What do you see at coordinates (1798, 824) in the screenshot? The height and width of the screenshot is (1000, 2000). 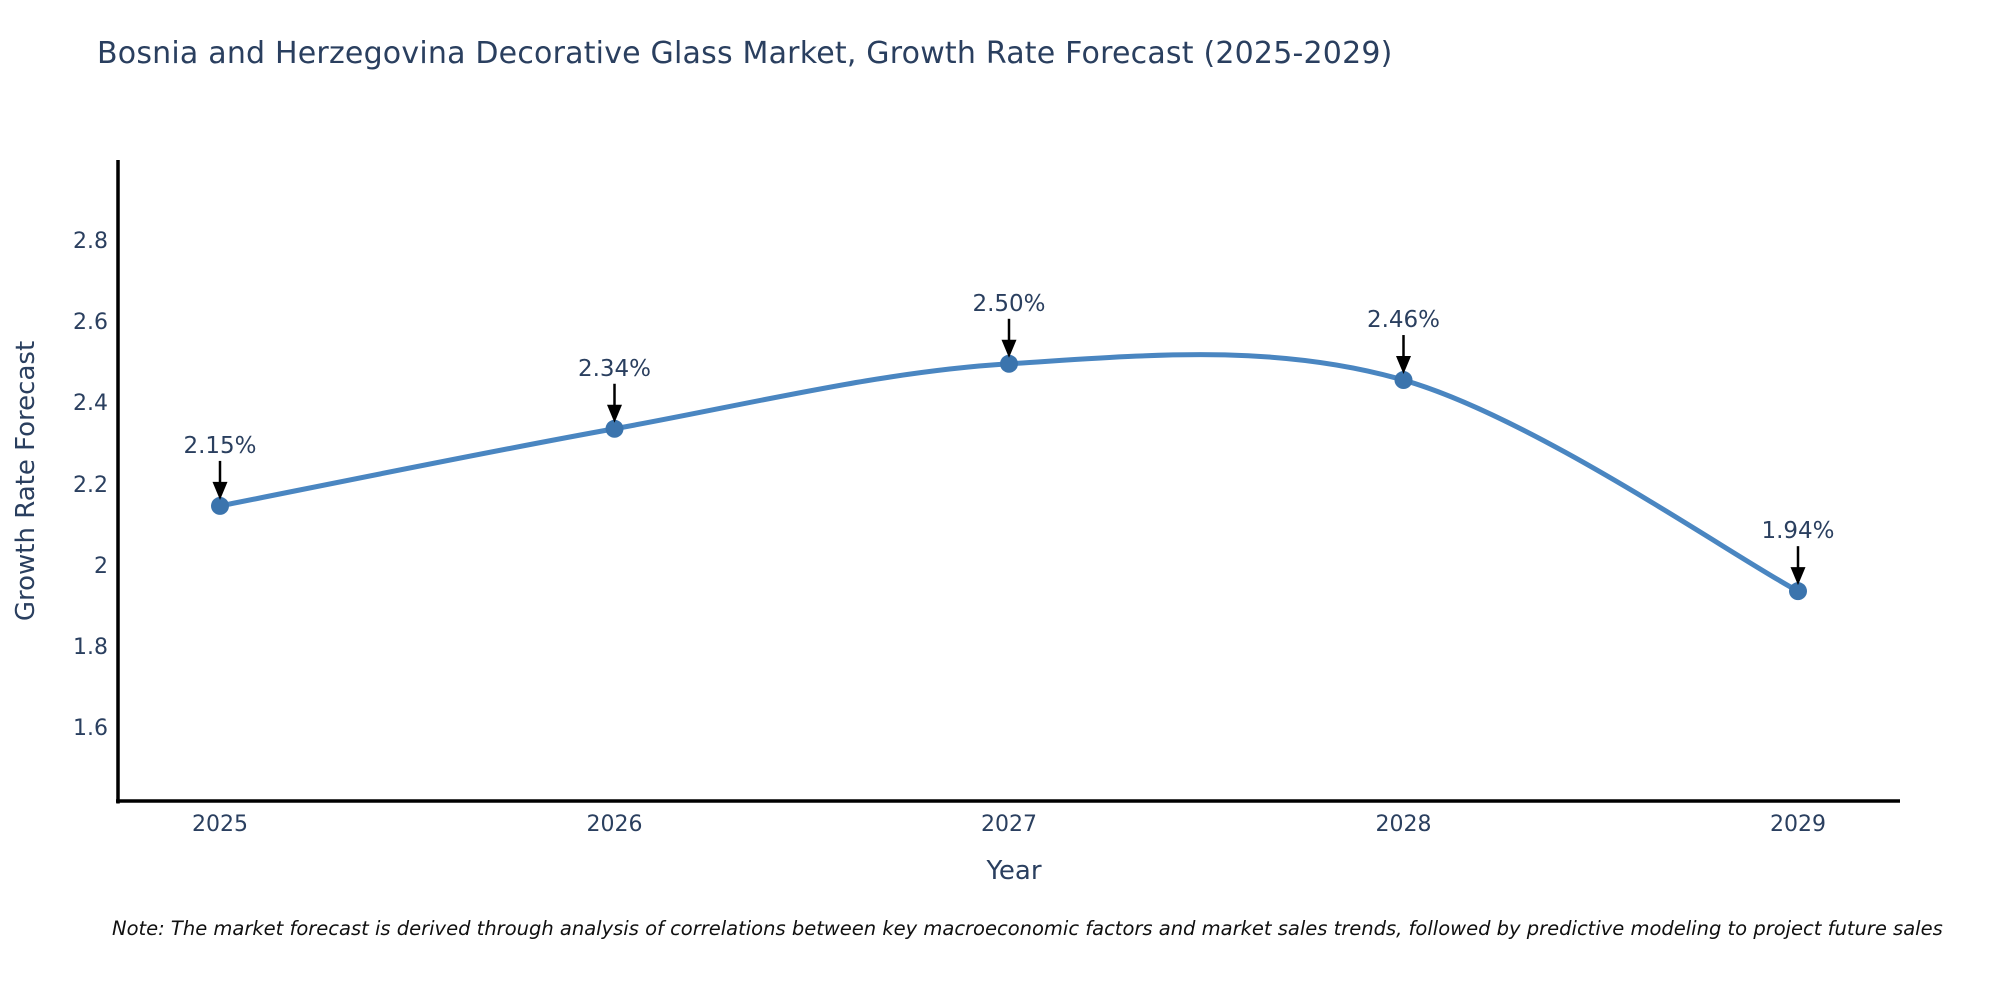 I see `x-tick-label: 2029` at bounding box center [1798, 824].